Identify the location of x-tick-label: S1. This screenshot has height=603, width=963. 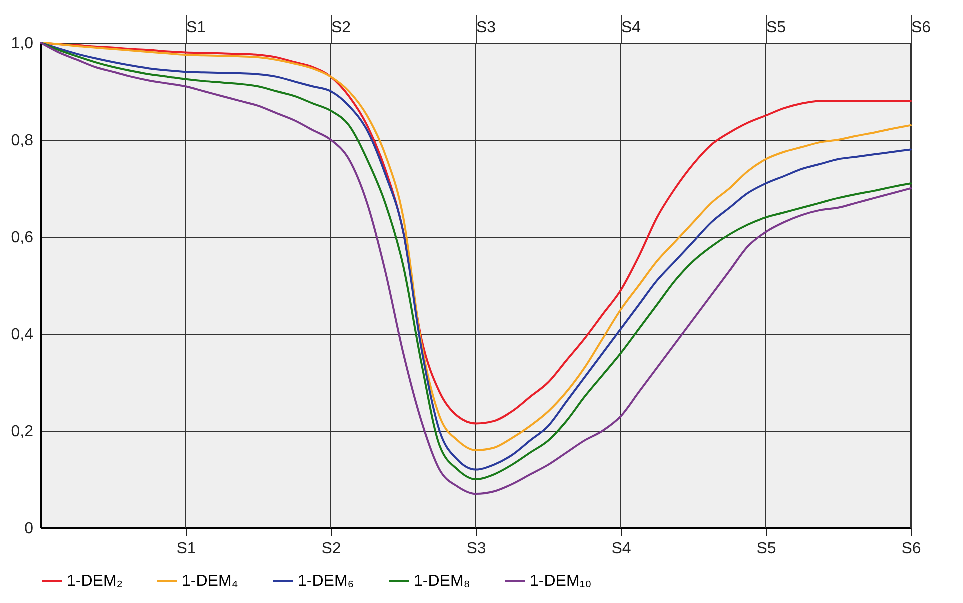
(186, 549).